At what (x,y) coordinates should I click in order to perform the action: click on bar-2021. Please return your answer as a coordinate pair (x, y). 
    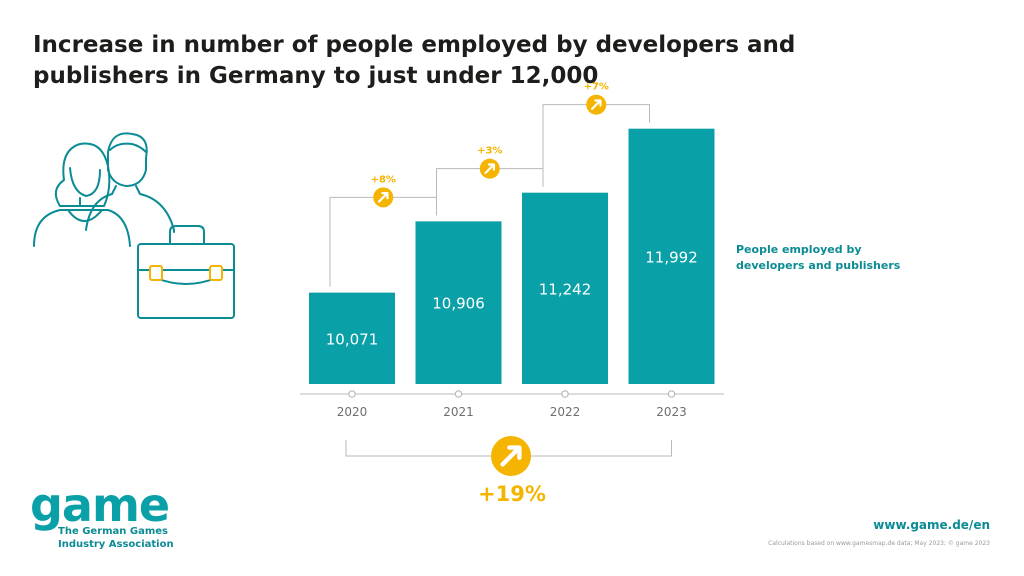
    Looking at the image, I should click on (458, 302).